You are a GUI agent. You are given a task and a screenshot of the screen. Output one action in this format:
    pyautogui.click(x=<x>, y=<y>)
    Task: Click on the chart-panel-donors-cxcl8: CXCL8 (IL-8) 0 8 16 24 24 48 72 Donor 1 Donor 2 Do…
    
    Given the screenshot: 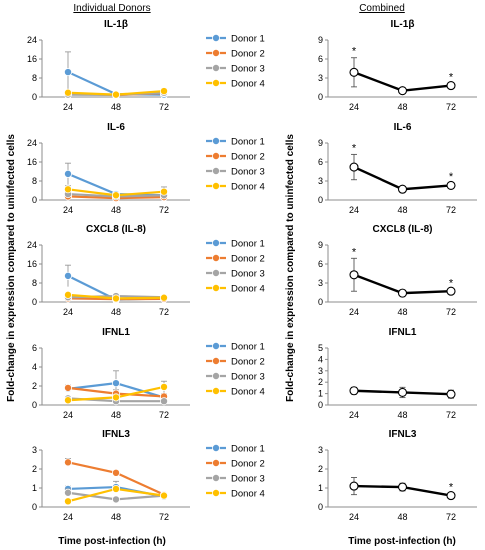 What is the action you would take?
    pyautogui.click(x=146, y=270)
    